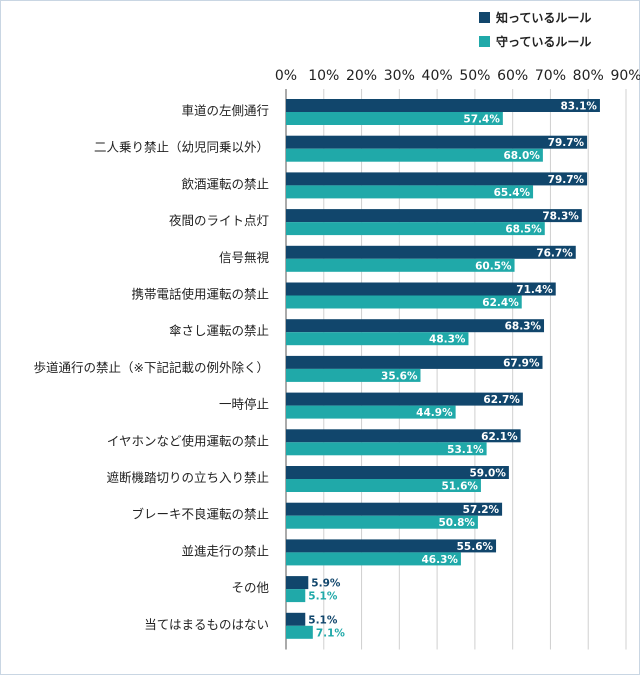 The image size is (640, 676). Describe the element at coordinates (437, 76) in the screenshot. I see `x-tick-label: 40%` at that location.